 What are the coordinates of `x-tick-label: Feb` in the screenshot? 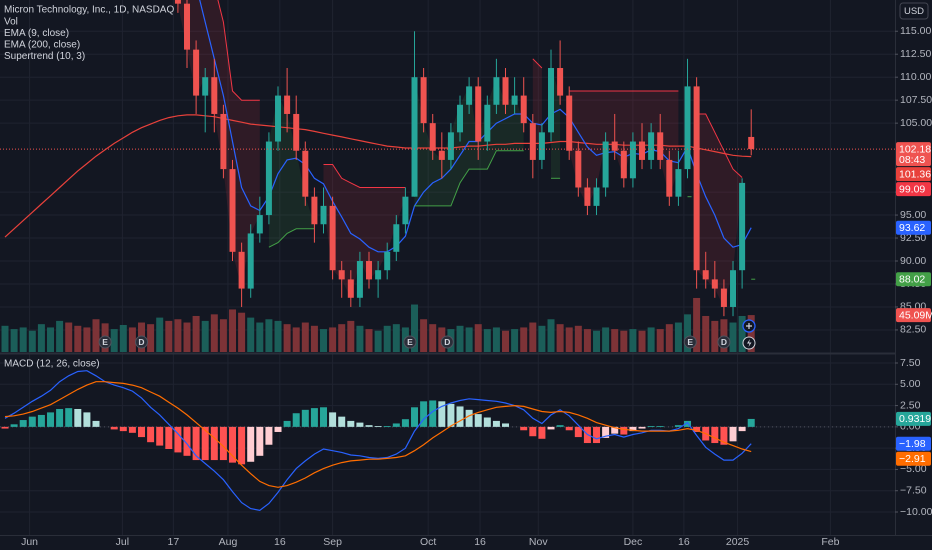 It's located at (830, 542).